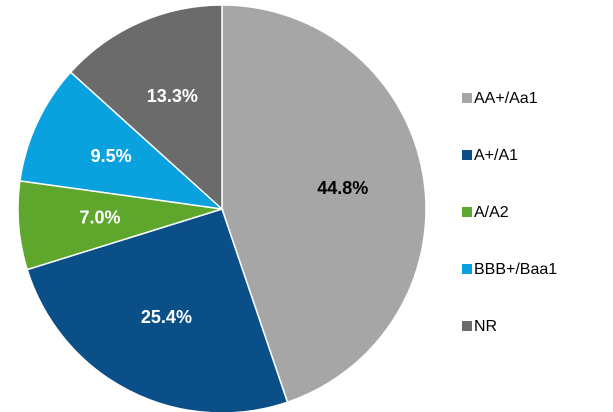 The image size is (613, 412). I want to click on value-label: 7.0%, so click(99, 218).